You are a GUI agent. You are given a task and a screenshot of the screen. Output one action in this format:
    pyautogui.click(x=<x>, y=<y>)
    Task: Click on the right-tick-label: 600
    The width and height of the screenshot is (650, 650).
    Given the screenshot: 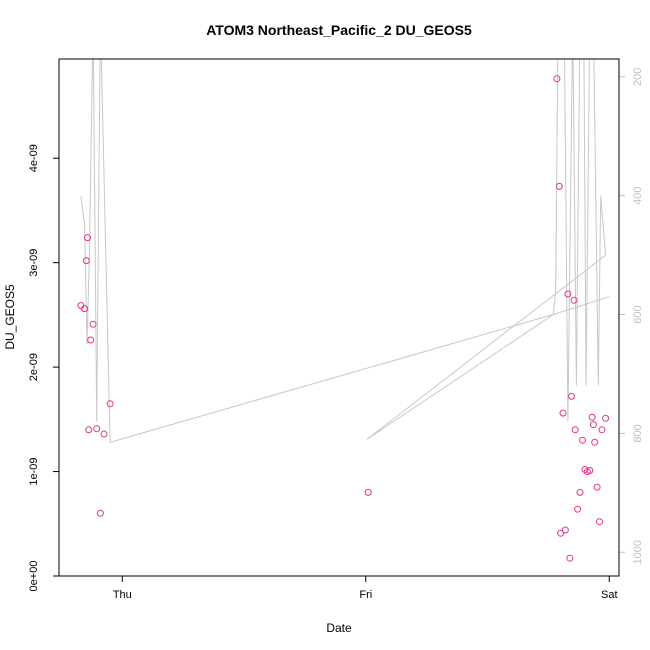 What is the action you would take?
    pyautogui.click(x=638, y=314)
    